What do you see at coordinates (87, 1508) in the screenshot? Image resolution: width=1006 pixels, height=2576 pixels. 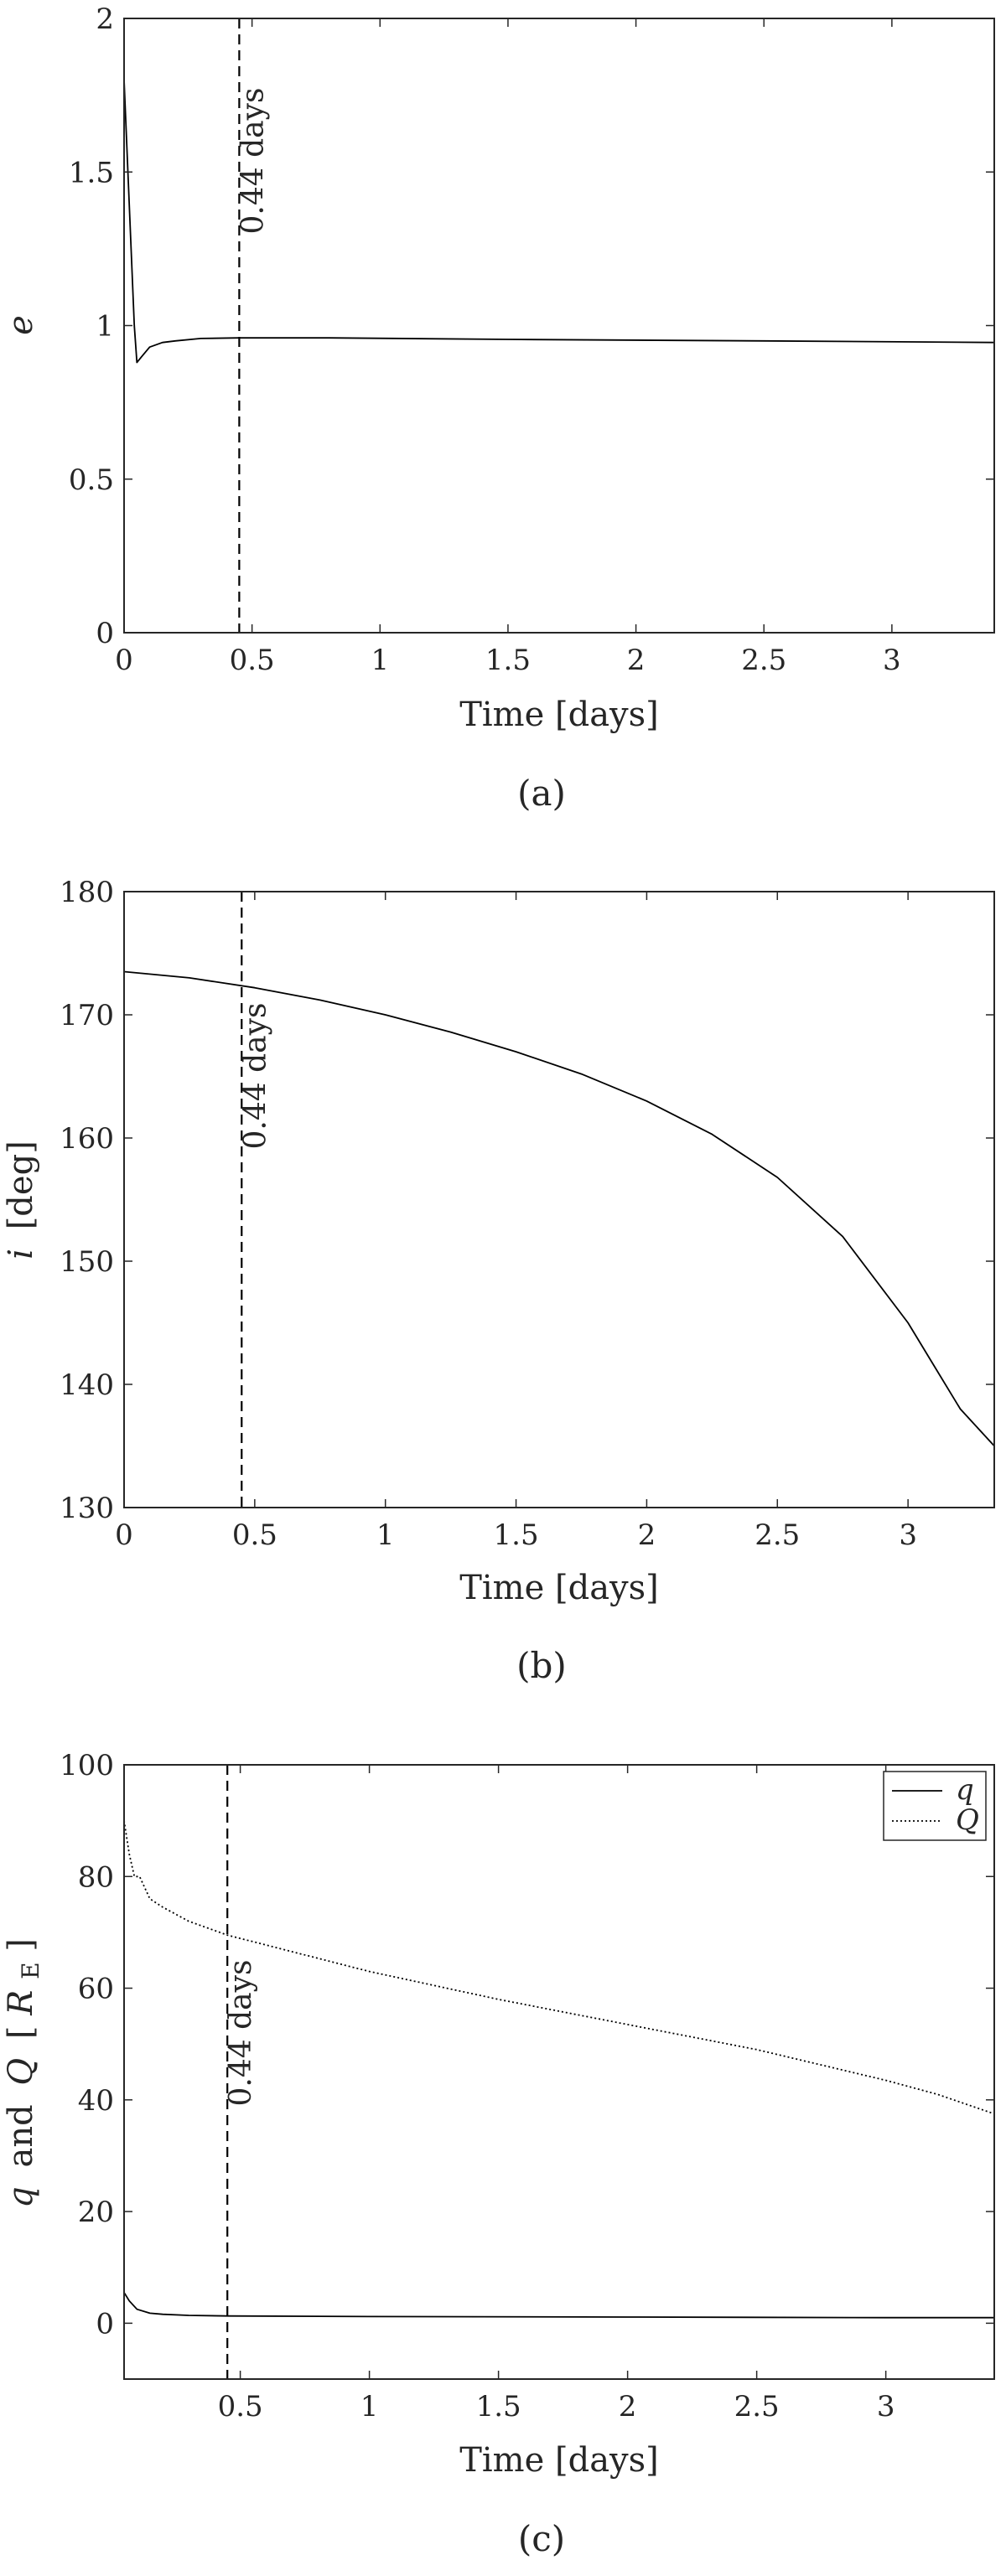 I see `y-tick-label: 130` at bounding box center [87, 1508].